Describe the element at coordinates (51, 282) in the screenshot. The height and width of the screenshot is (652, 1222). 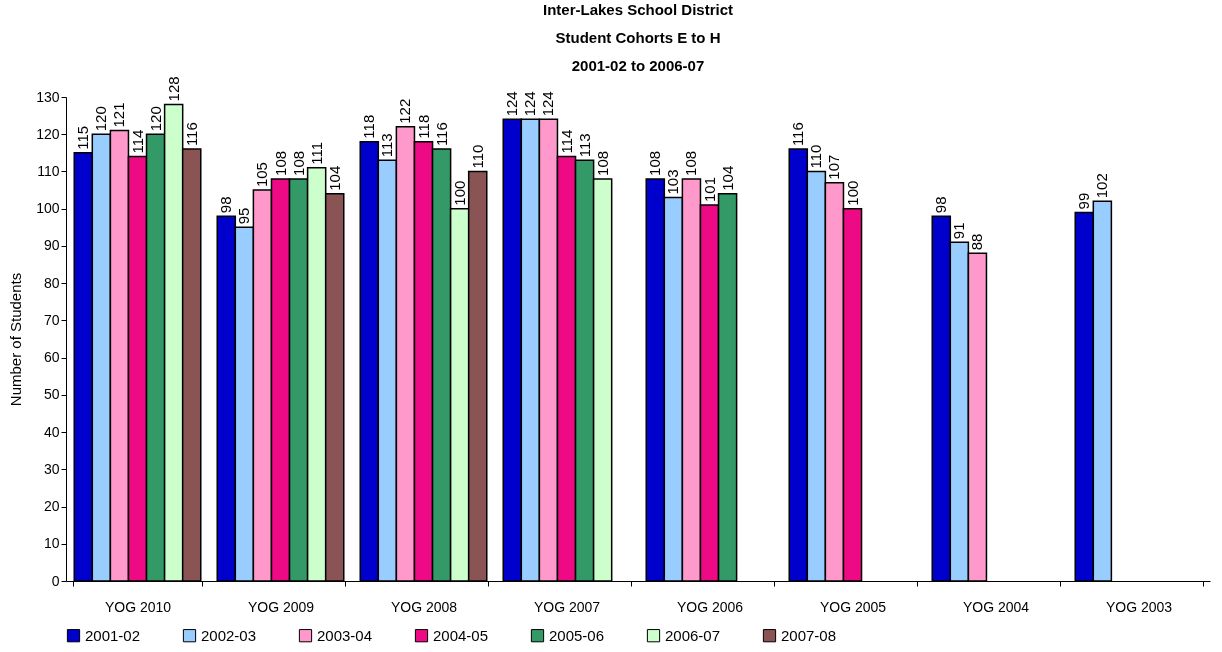
I see `y-tick-label: 80` at that location.